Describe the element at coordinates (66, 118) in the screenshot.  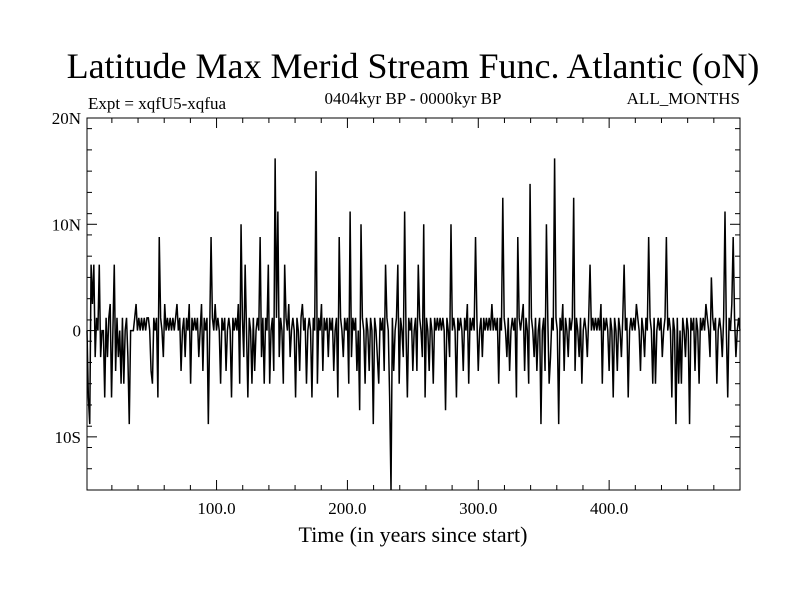
I see `y-tick-label: 20N` at that location.